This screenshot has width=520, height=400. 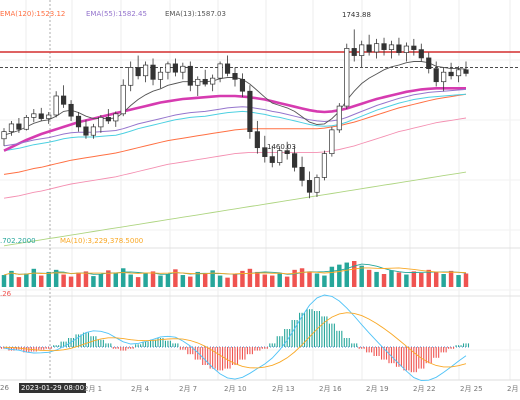 I want to click on low-price-label: 1460.03, so click(x=281, y=147).